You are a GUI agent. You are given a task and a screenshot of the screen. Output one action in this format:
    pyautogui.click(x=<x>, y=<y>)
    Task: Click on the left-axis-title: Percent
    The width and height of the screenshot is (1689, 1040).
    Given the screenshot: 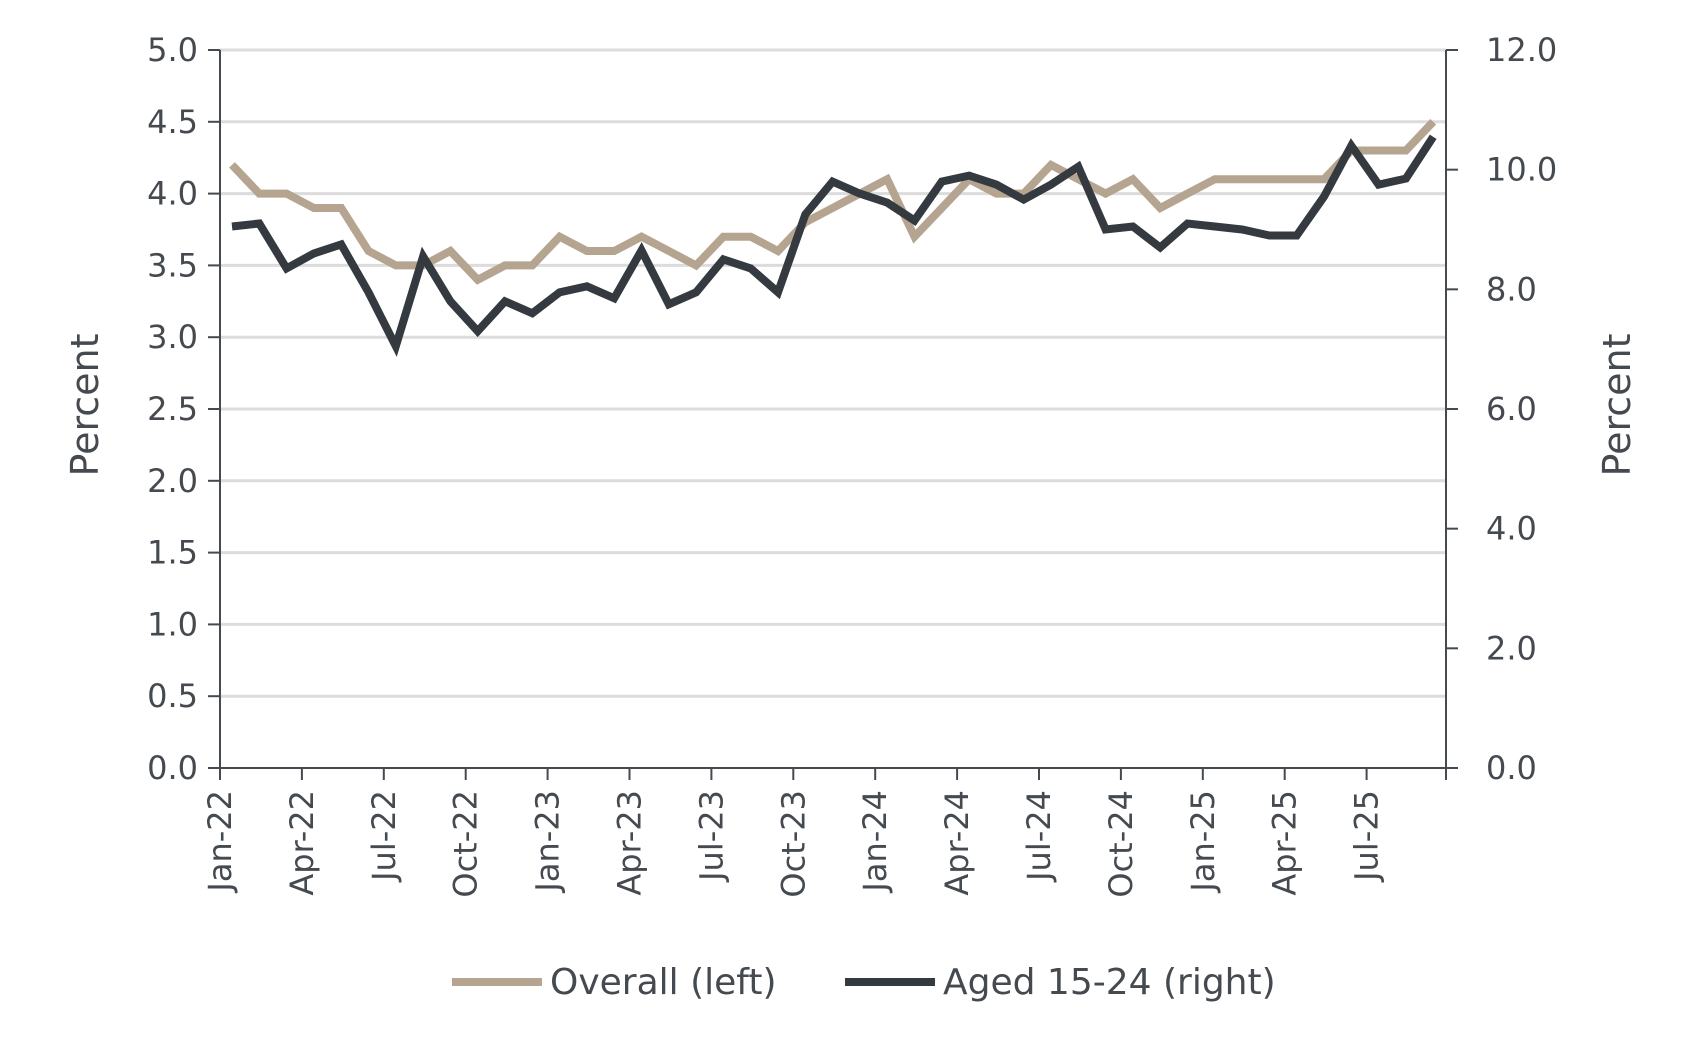 What is the action you would take?
    pyautogui.click(x=85, y=405)
    